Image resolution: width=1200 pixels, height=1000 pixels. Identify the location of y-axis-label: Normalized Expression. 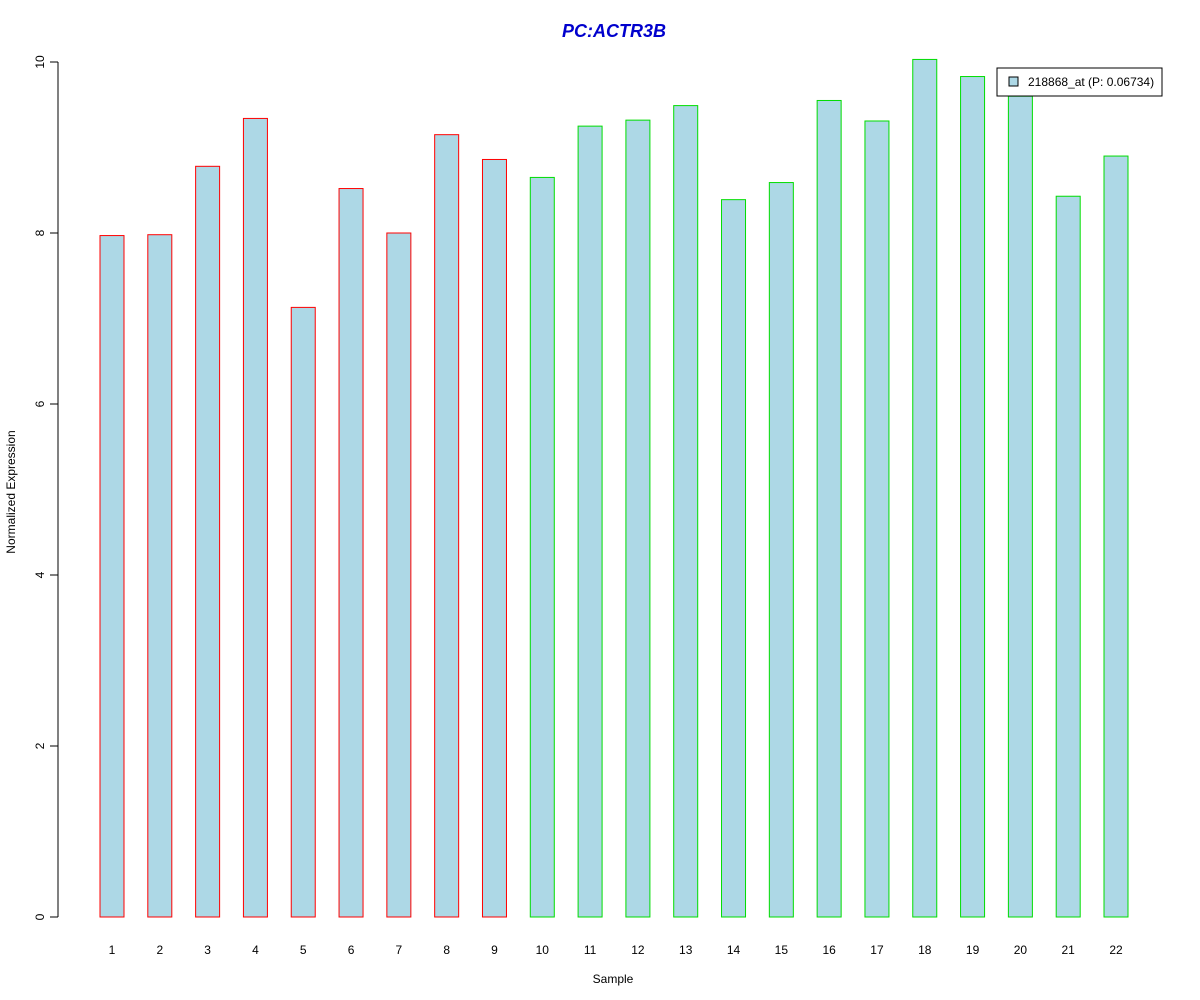
(11, 491).